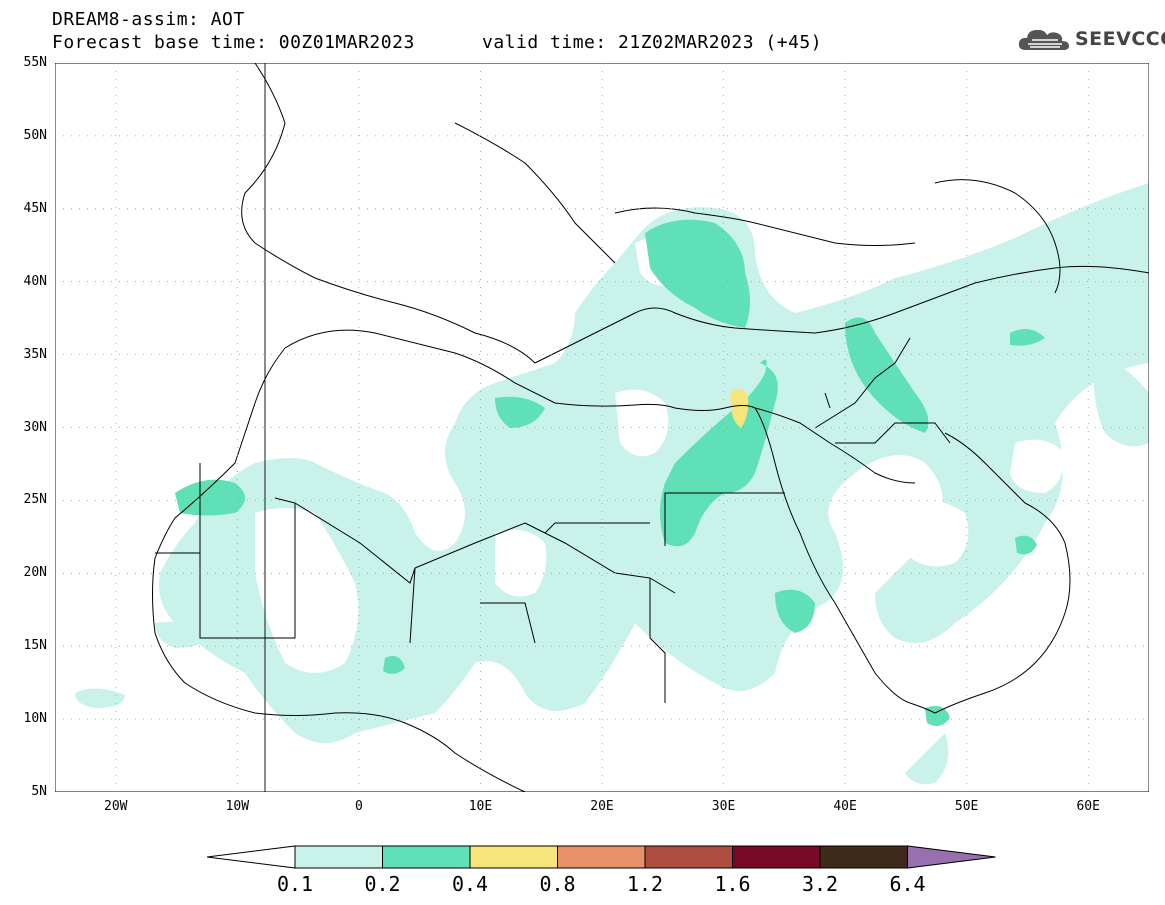 This screenshot has width=1165, height=905. Describe the element at coordinates (116, 806) in the screenshot. I see `lon-label: 20W` at that location.